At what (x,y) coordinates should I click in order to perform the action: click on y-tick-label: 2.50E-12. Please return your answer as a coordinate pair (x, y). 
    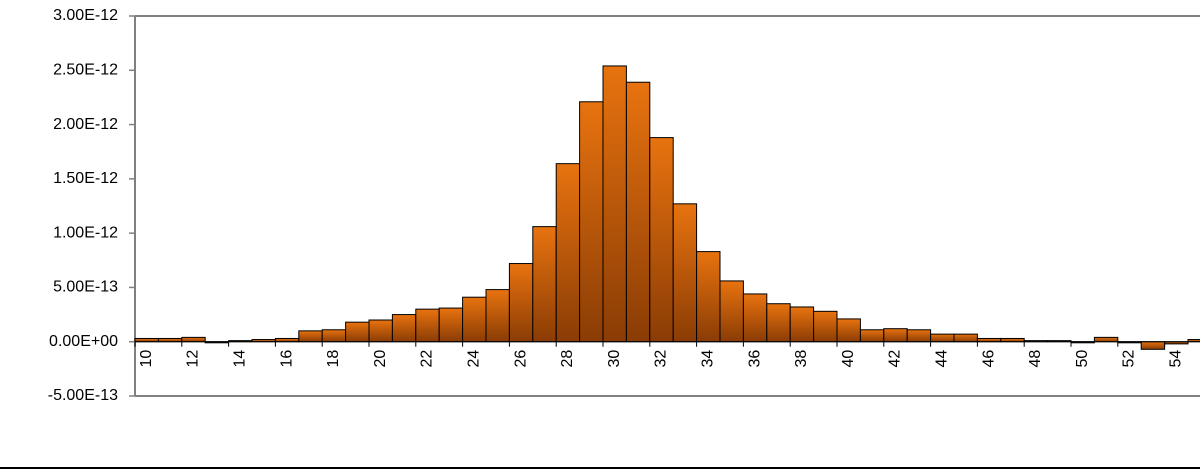
    Looking at the image, I should click on (85, 70).